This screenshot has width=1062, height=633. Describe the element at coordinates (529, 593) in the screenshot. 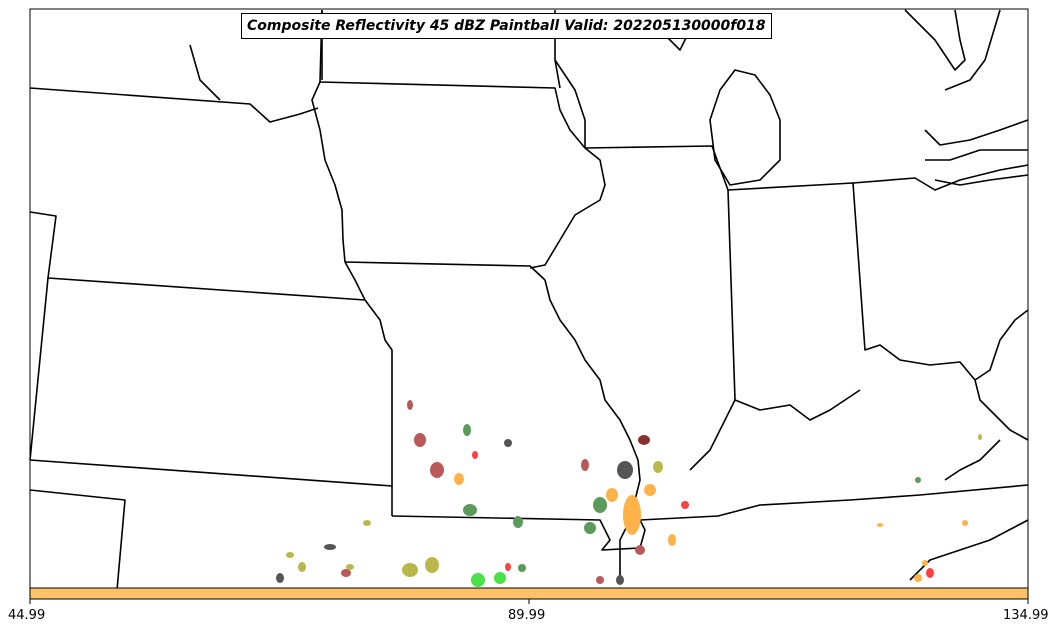

I see `colorbar` at that location.